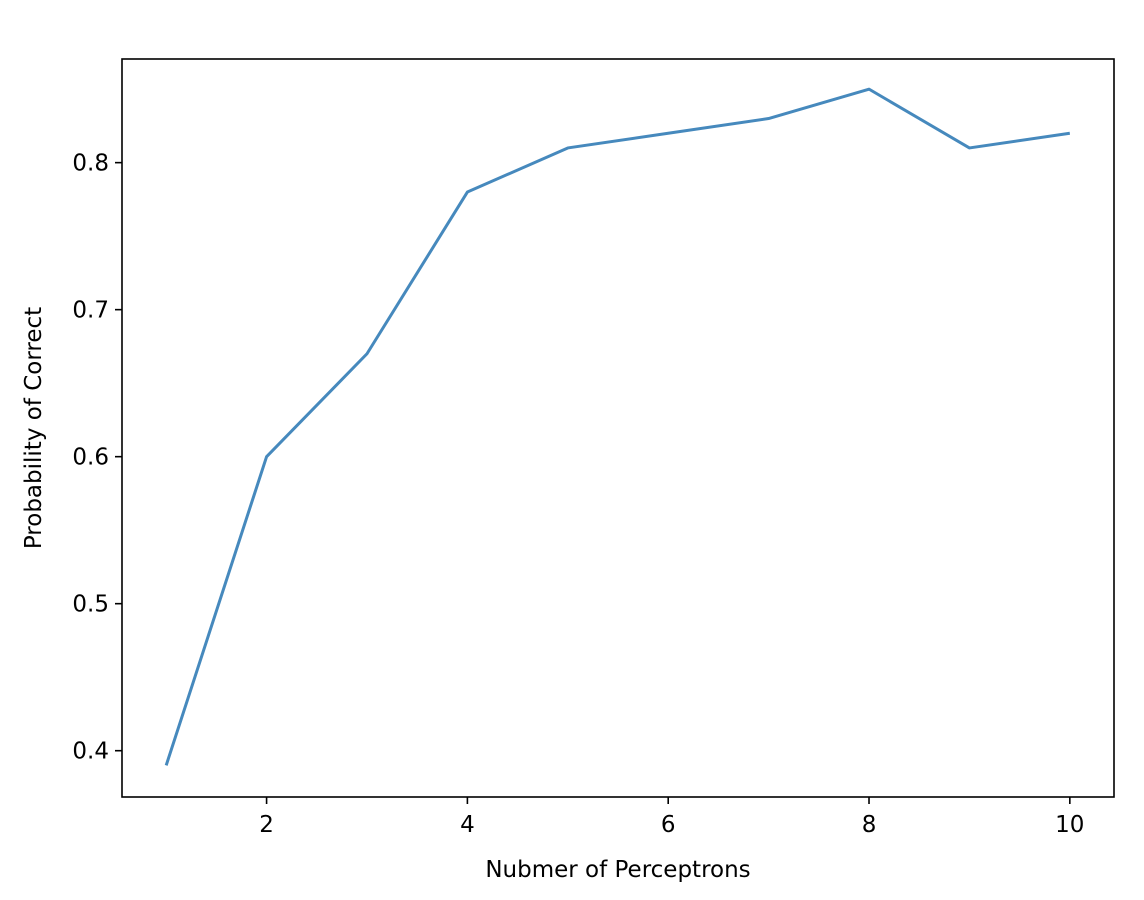 This screenshot has height=900, width=1144. I want to click on y-tick-label: 0.8, so click(90, 164).